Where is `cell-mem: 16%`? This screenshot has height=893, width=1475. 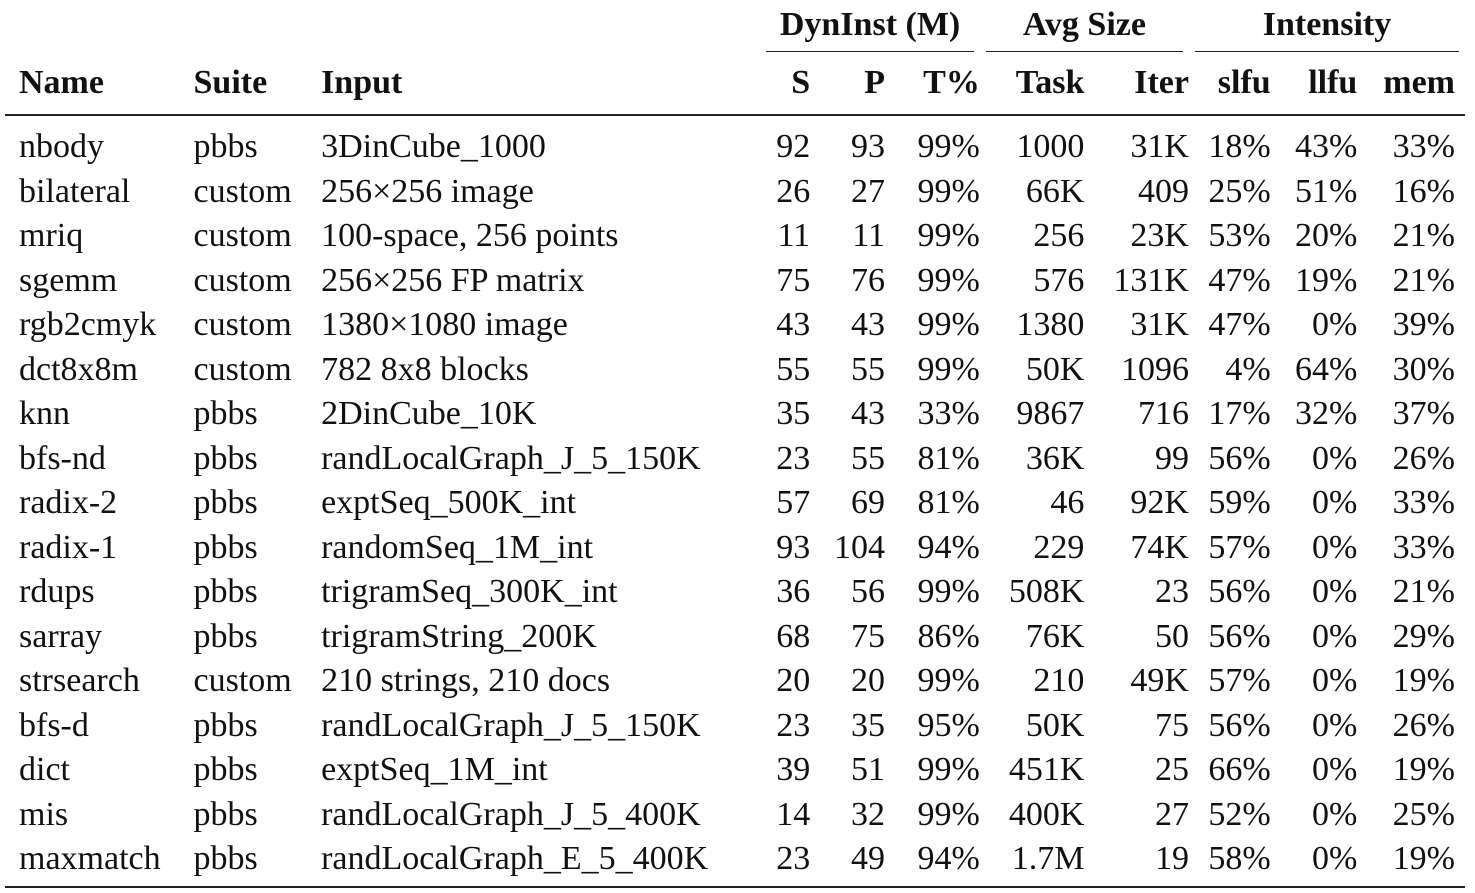
cell-mem: 16% is located at coordinates (1423, 191).